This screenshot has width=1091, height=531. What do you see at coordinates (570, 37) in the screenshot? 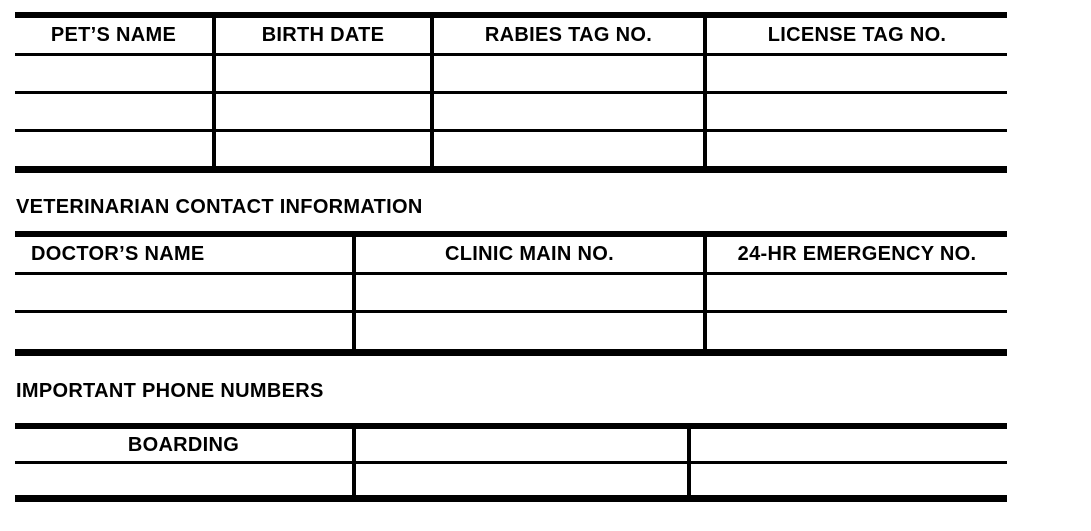
I see `column-header-rabies-tag-no: RABIES TAG NO.` at bounding box center [570, 37].